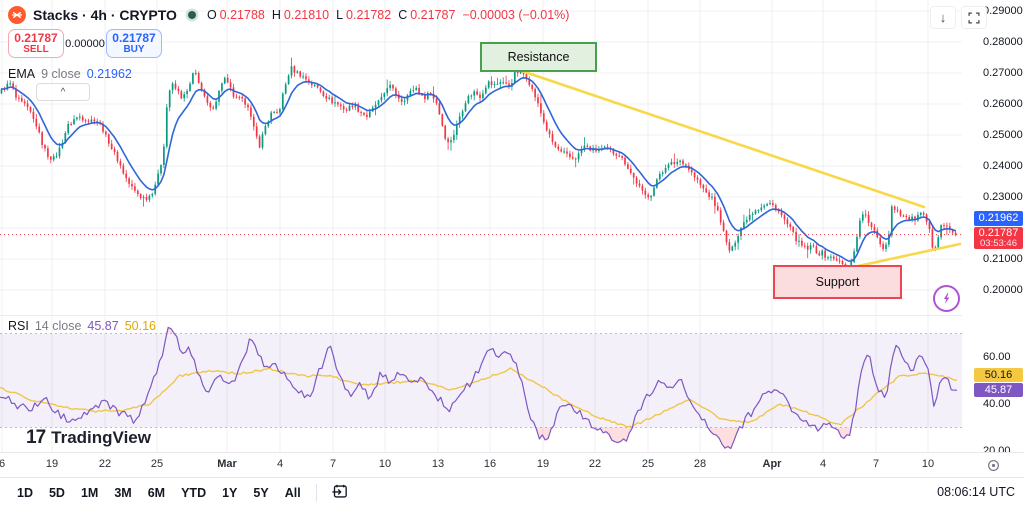 This screenshot has height=507, width=1024. What do you see at coordinates (998, 218) in the screenshot?
I see `ema-price-badge: 0.21962` at bounding box center [998, 218].